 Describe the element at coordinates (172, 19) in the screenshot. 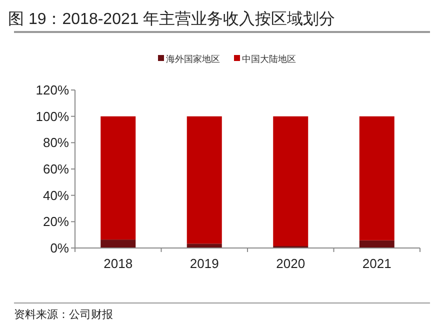

I see `chart-title: 图 19：2018-2021 年主营业务收入按区域划分` at that location.